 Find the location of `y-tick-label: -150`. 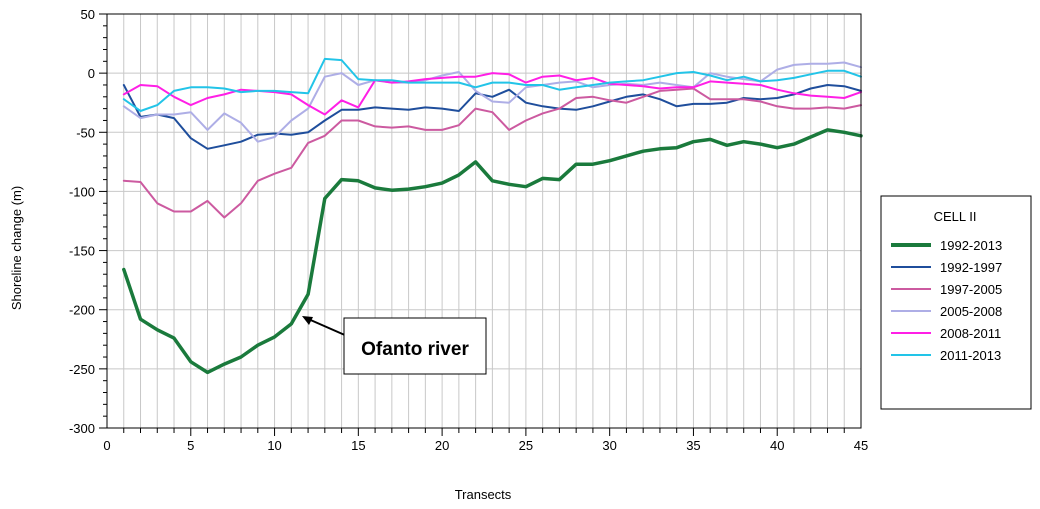

y-tick-label: -150 is located at coordinates (82, 251).